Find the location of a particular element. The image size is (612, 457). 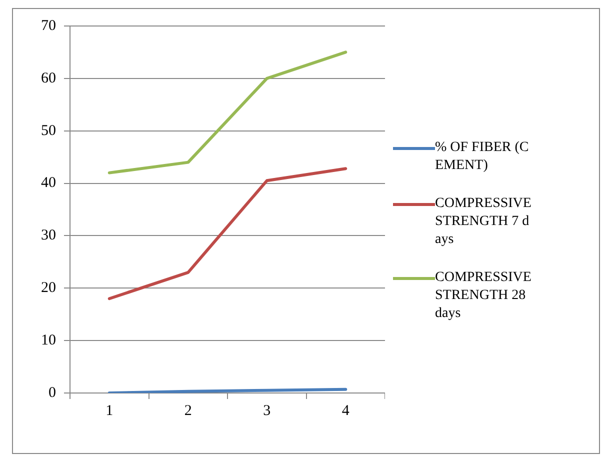

y-tick-label: 50 is located at coordinates (48, 130).